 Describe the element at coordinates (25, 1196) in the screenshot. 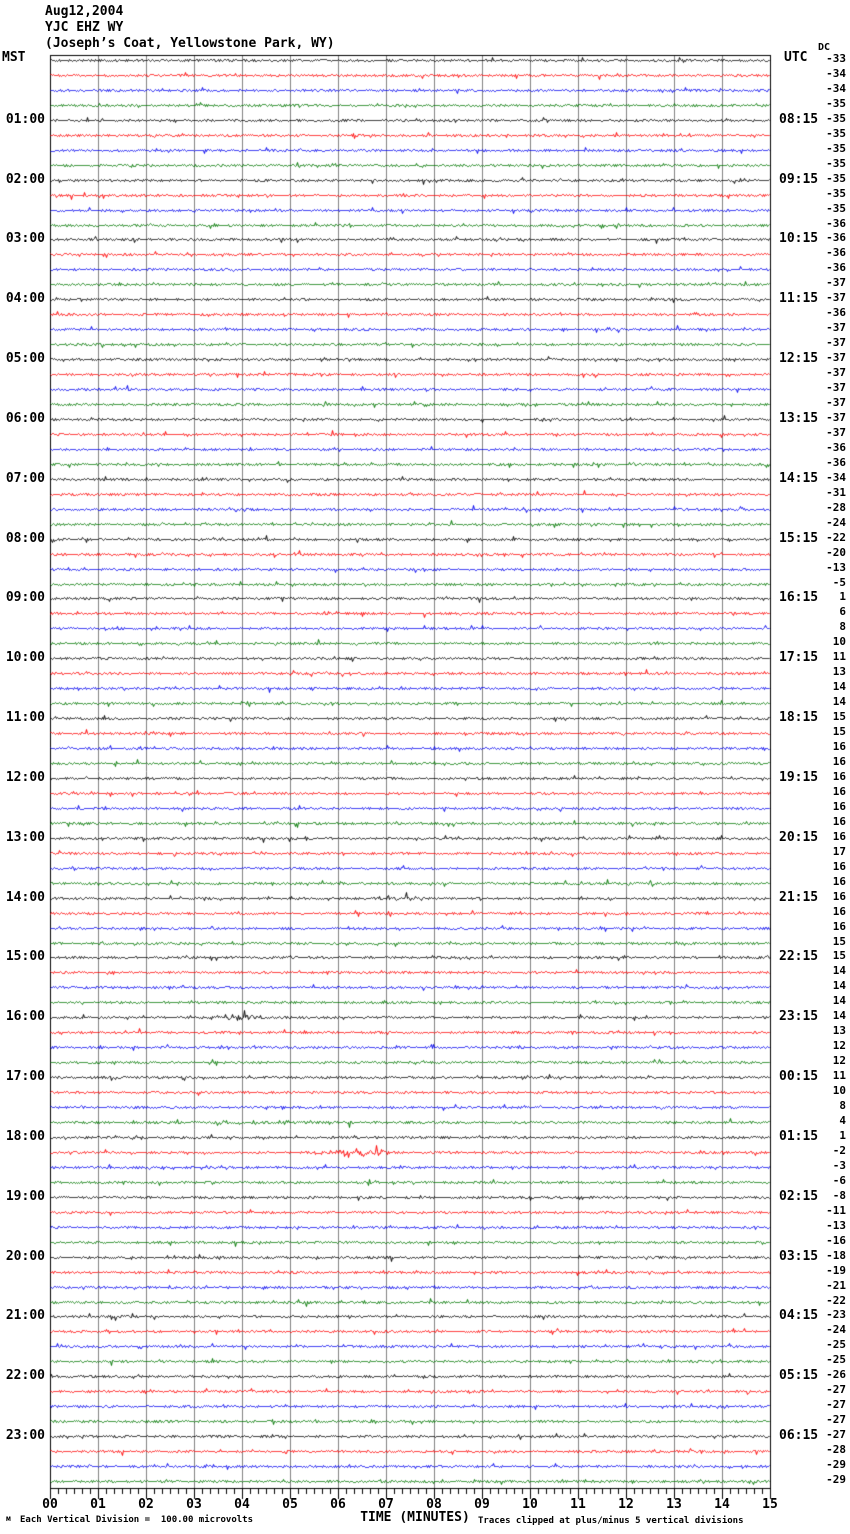

I see `mst-hour-label: 19:00` at that location.